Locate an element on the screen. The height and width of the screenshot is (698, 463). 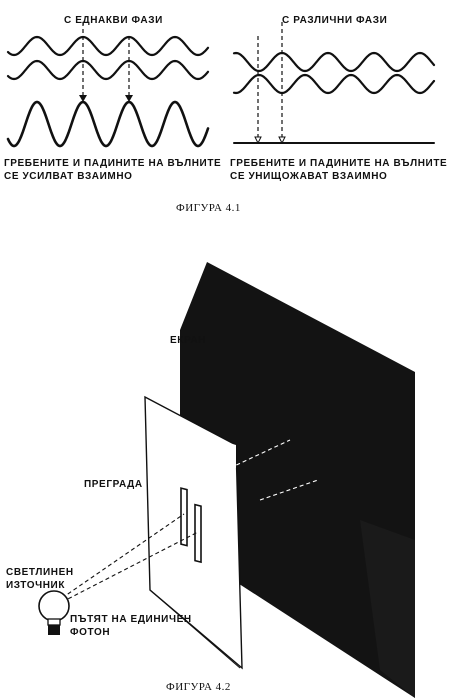
slit-upper is located at coordinates (184, 517).